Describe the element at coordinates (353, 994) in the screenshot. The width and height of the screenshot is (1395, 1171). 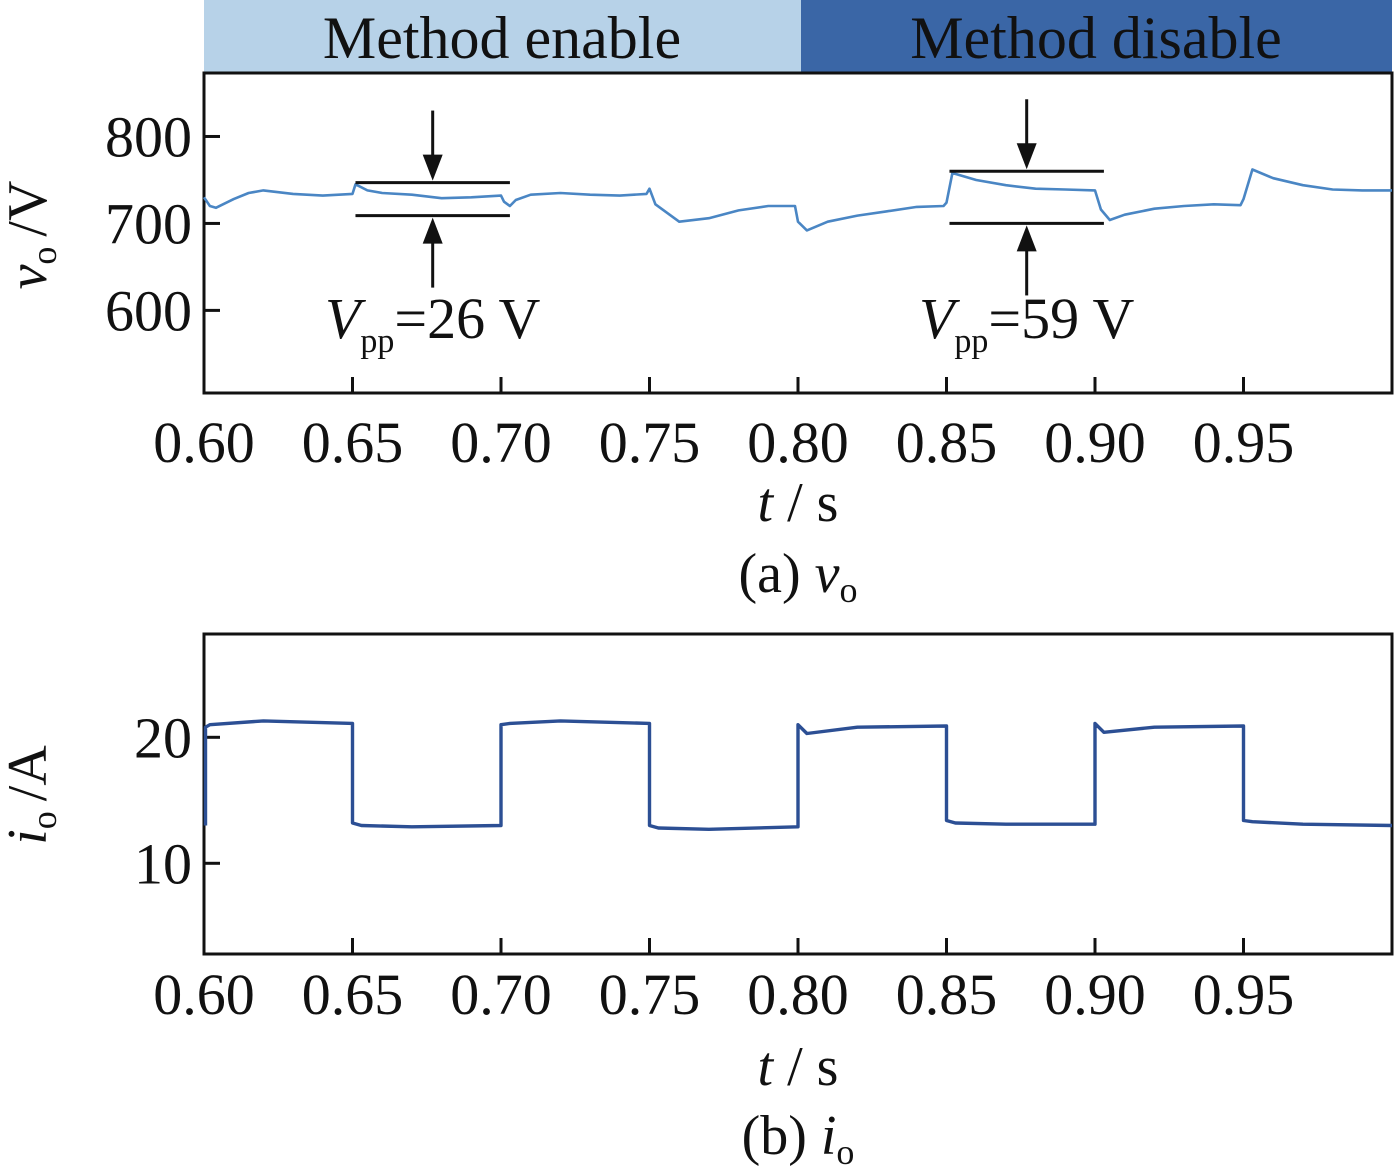
I see `x-tick-label-io: 0.65` at that location.